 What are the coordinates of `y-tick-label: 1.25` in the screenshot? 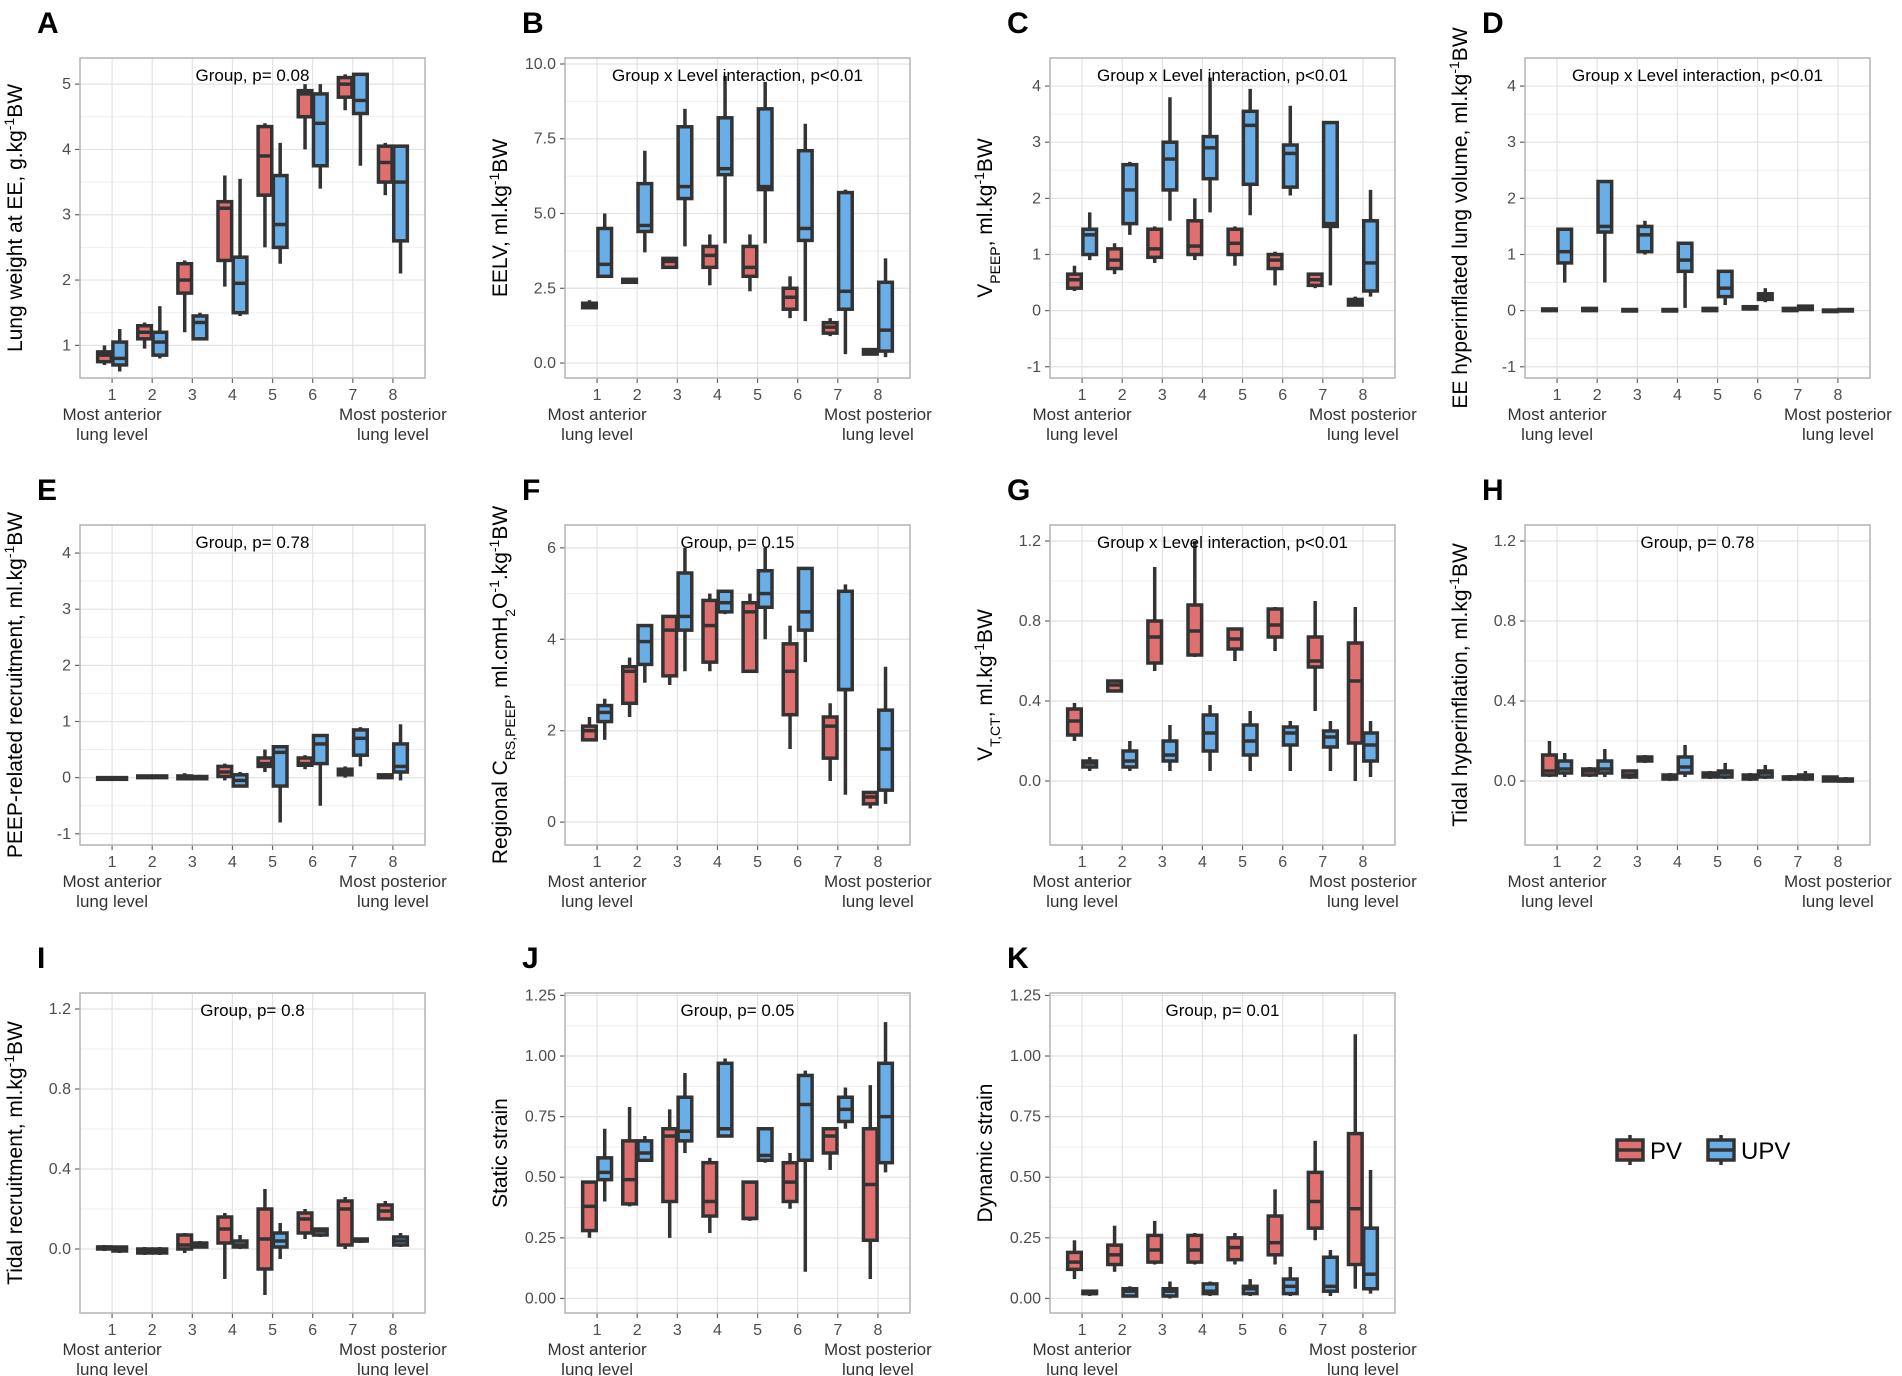 It's located at (1025, 995).